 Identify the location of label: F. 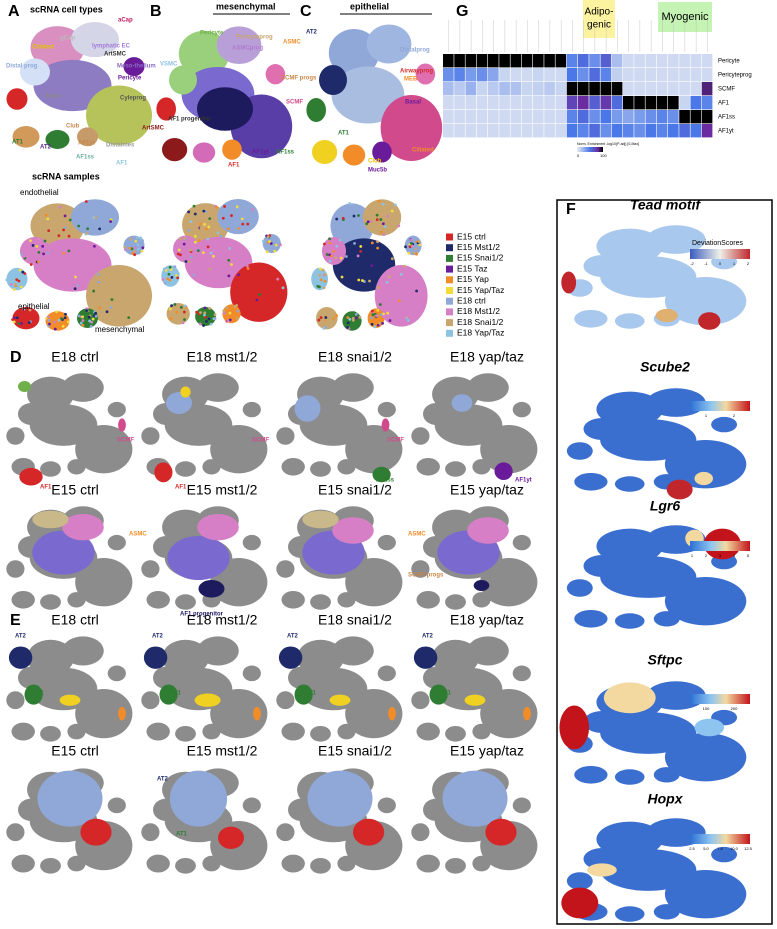
(571, 209).